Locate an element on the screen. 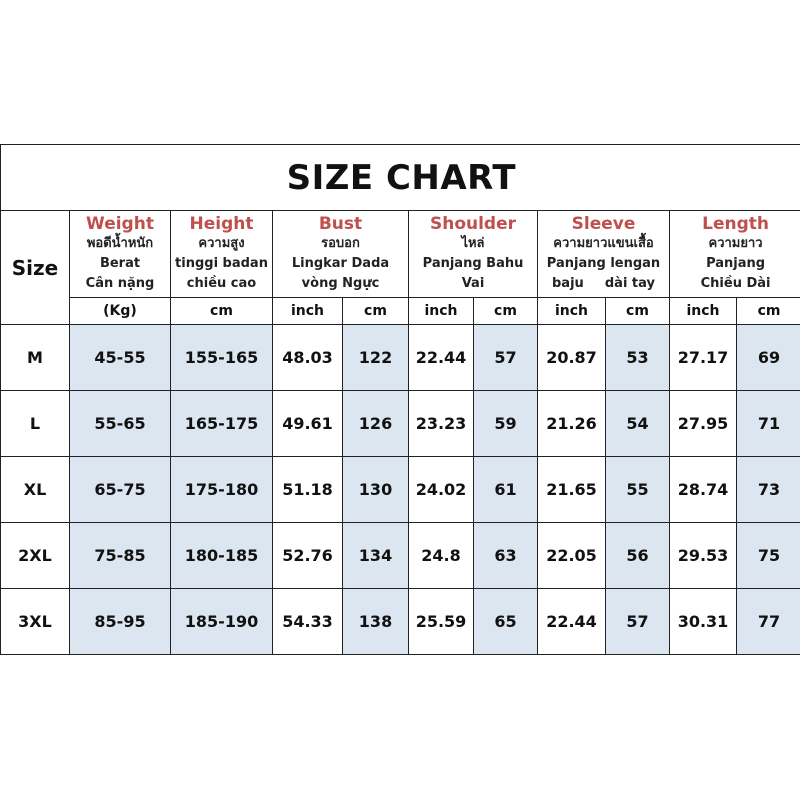 This screenshot has height=800, width=800. table-cell: 138 is located at coordinates (375, 621).